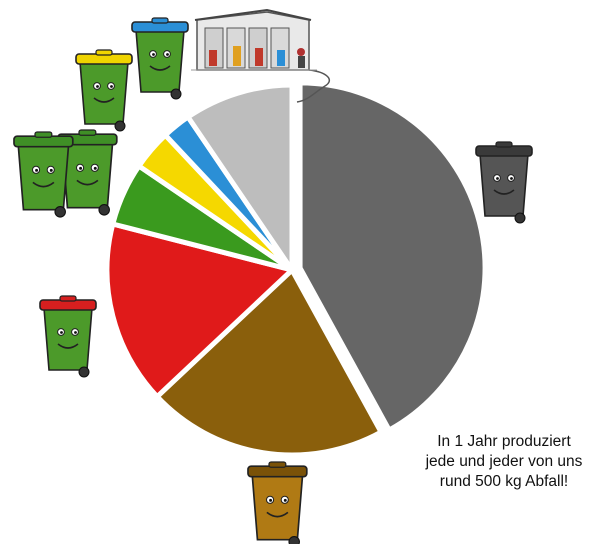 The image size is (606, 544). What do you see at coordinates (260, 55) in the screenshot?
I see `recycling-centre-icon` at bounding box center [260, 55].